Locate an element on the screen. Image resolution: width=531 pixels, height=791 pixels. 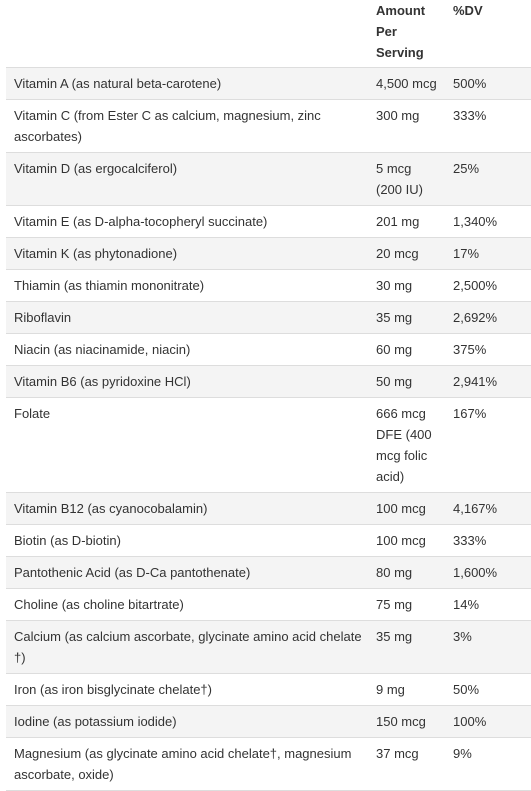
nutrient-name-cell: Riboflavin is located at coordinates (188, 317).